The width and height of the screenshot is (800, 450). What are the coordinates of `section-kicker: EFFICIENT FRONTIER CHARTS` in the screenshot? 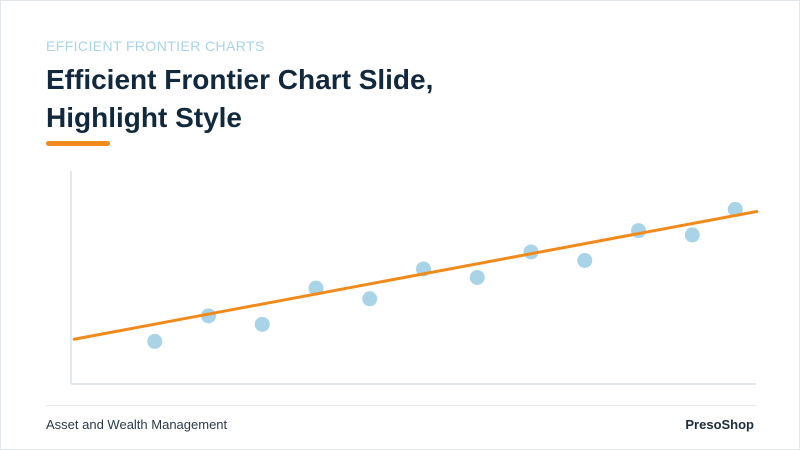 It's located at (155, 46).